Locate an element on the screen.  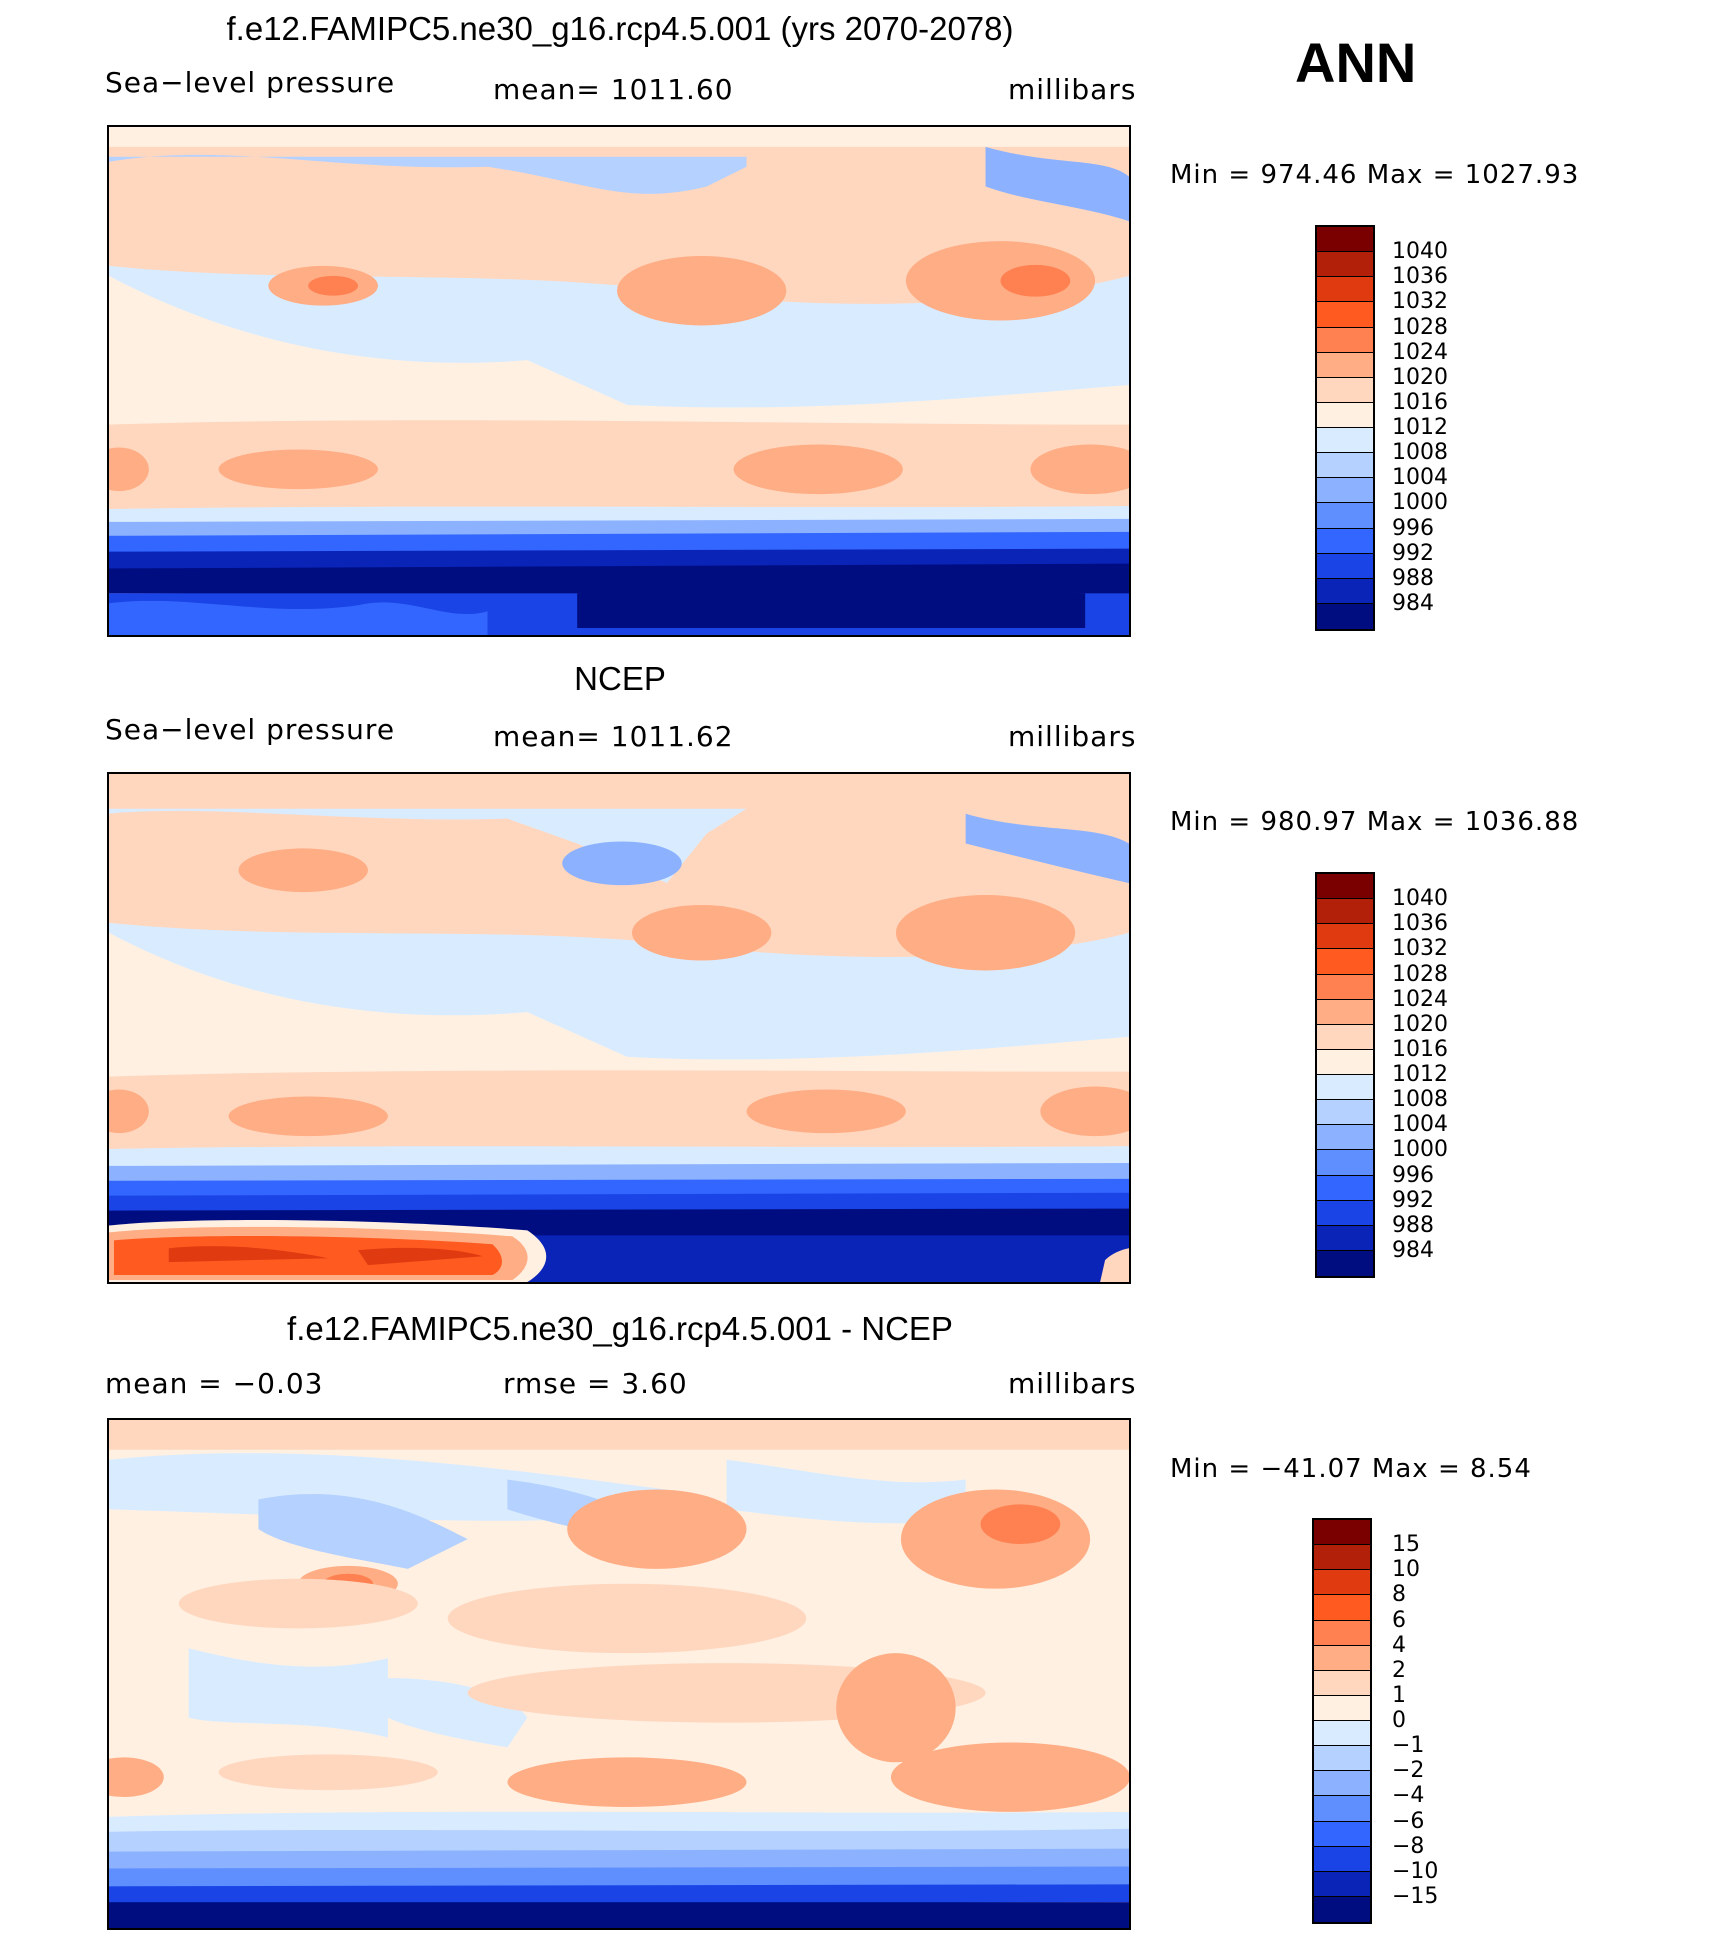
panel-3-minmax: Min = −41.07 Max = 8.54 is located at coordinates (1351, 1469).